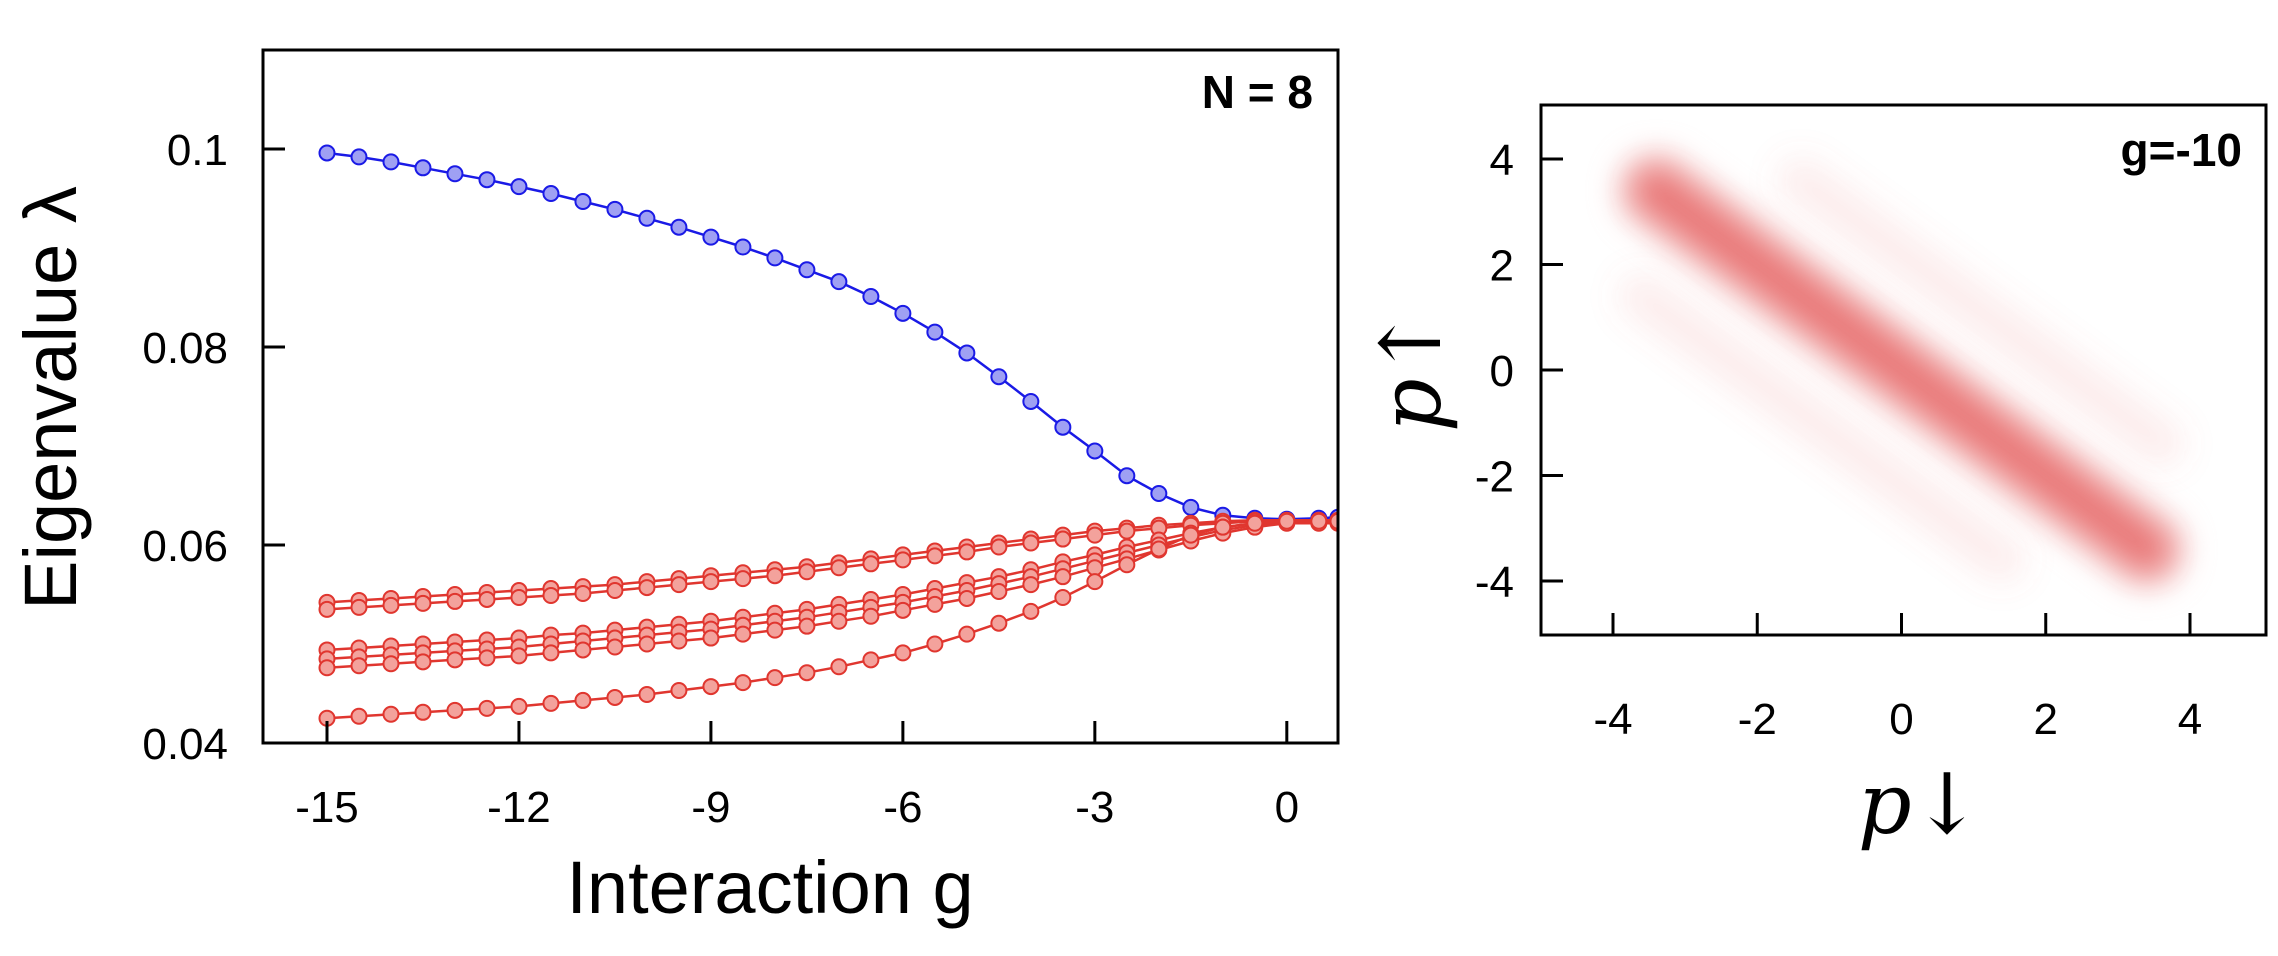 Image resolution: width=2278 pixels, height=956 pixels. I want to click on x-tick-label: 4, so click(2190, 719).